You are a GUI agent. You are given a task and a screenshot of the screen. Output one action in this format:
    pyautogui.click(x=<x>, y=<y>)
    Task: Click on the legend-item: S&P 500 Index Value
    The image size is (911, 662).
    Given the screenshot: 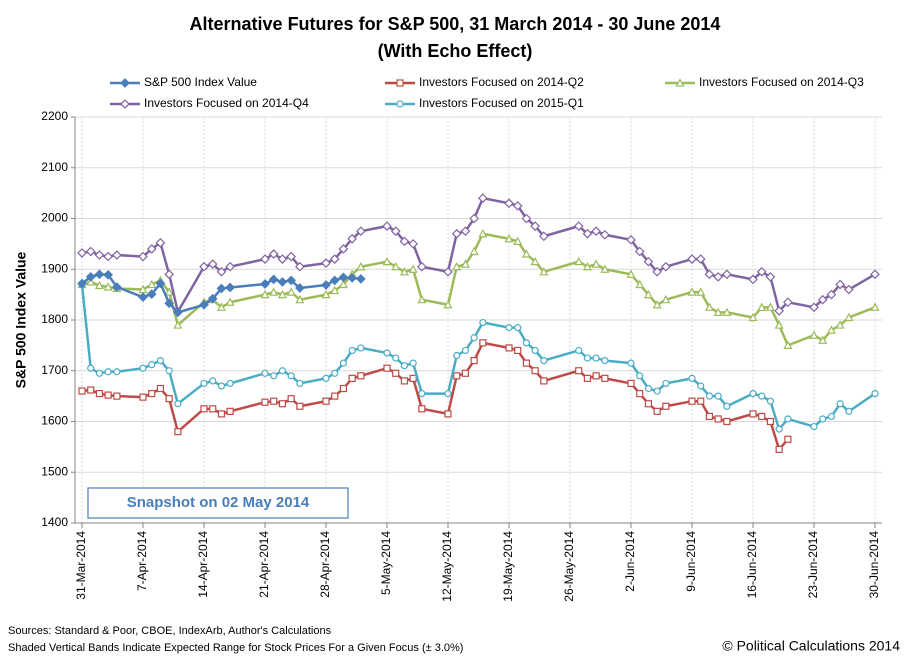 What is the action you would take?
    pyautogui.click(x=183, y=82)
    